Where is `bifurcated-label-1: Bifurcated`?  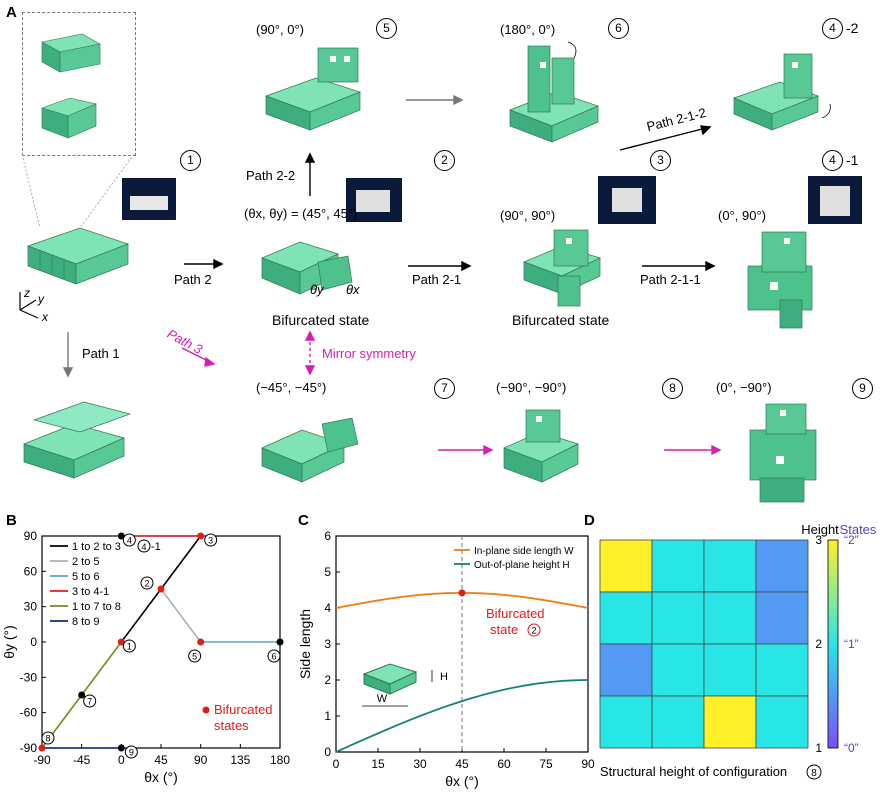
bifurcated-label-1: Bifurcated is located at coordinates (515, 613).